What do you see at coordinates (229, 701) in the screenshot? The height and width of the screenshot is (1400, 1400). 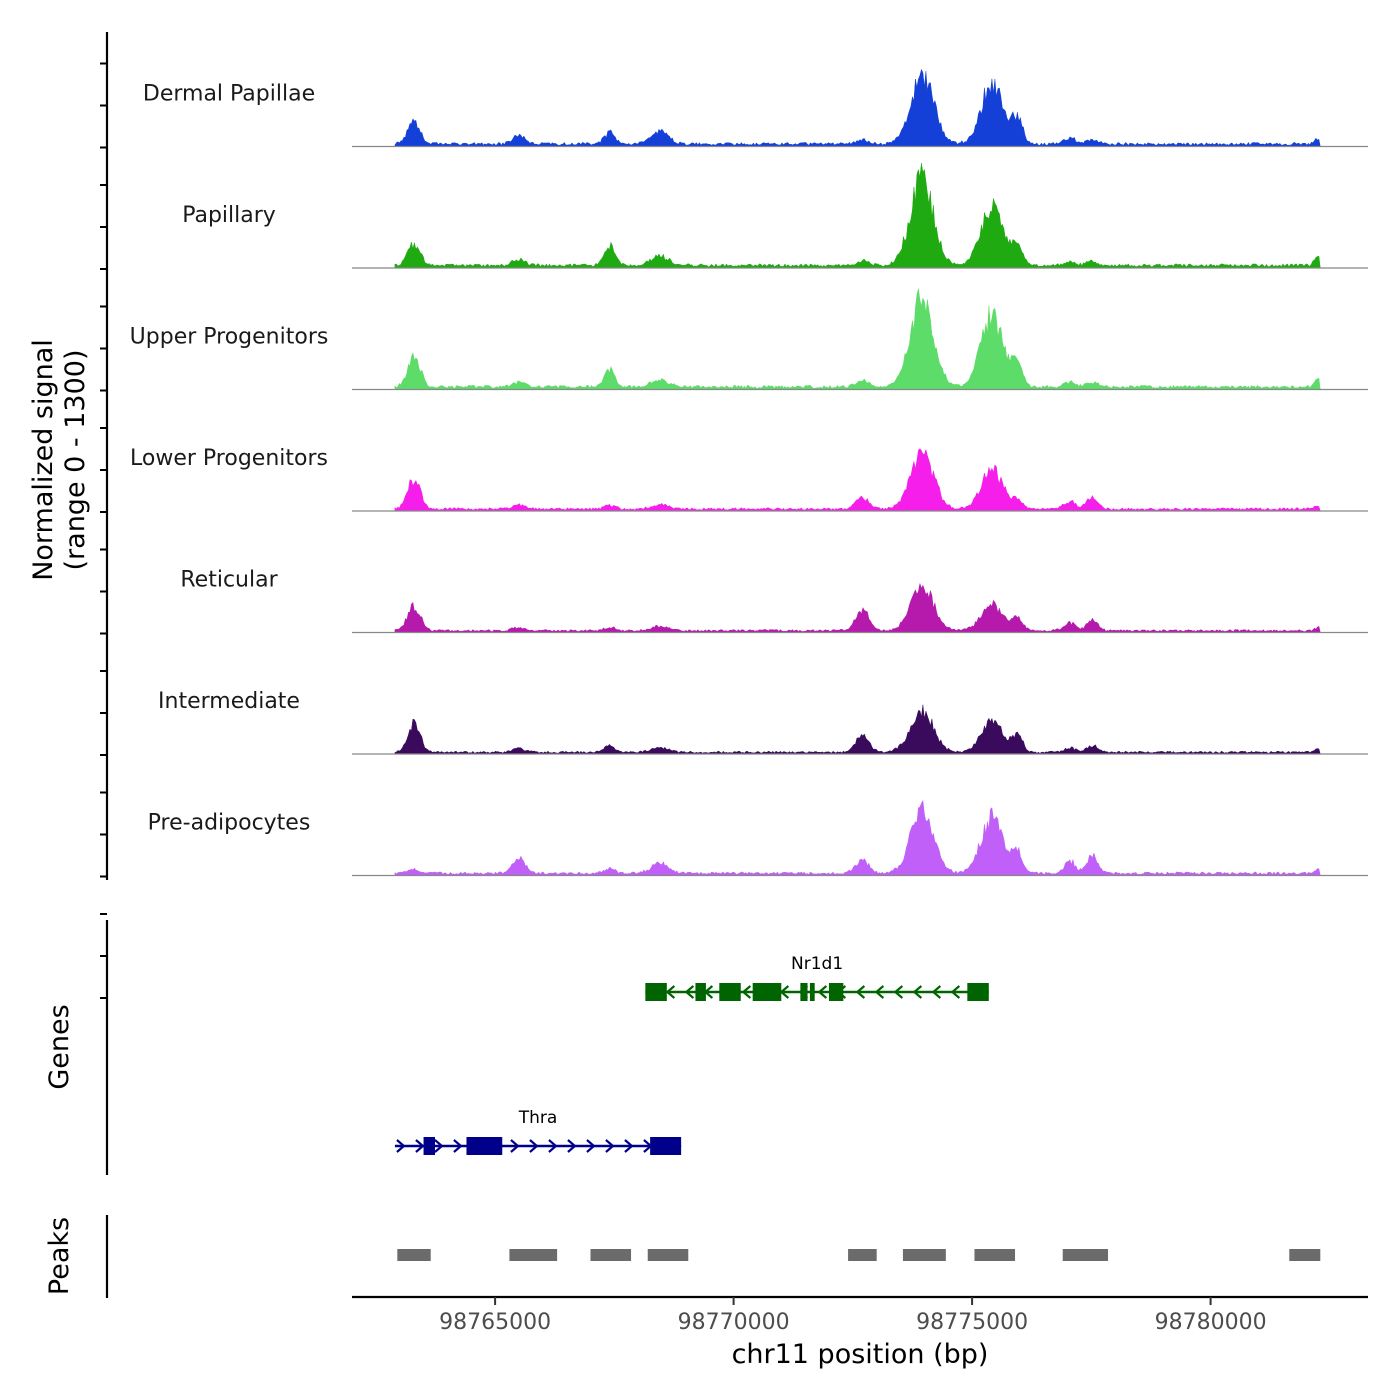 I see `track-label: Intermediate` at bounding box center [229, 701].